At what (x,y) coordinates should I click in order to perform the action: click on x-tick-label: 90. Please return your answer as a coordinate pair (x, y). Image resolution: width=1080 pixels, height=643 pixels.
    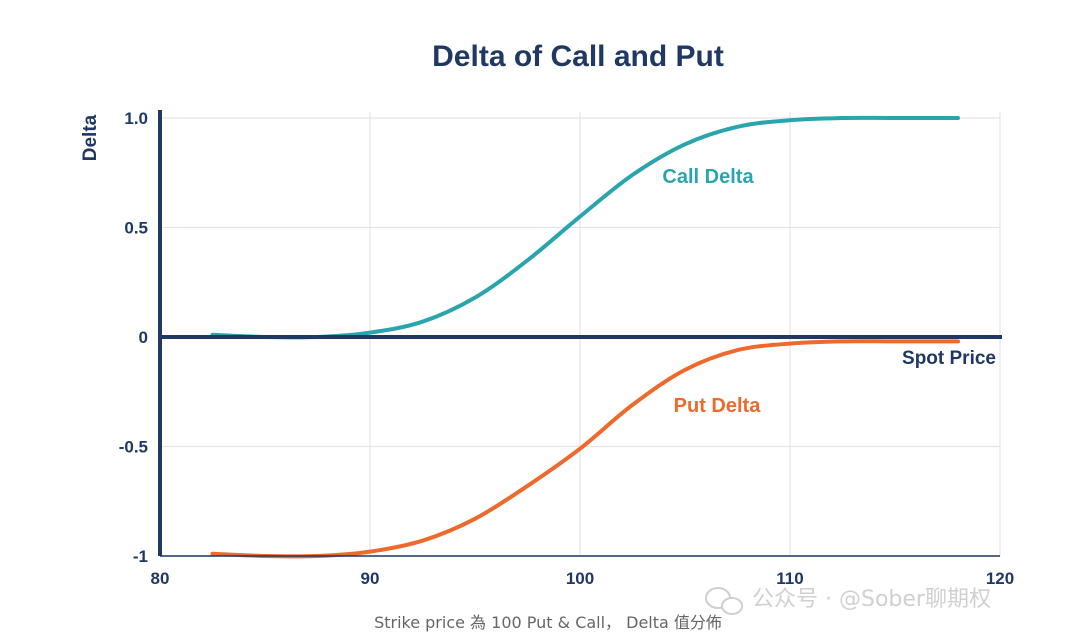
    Looking at the image, I should click on (370, 578).